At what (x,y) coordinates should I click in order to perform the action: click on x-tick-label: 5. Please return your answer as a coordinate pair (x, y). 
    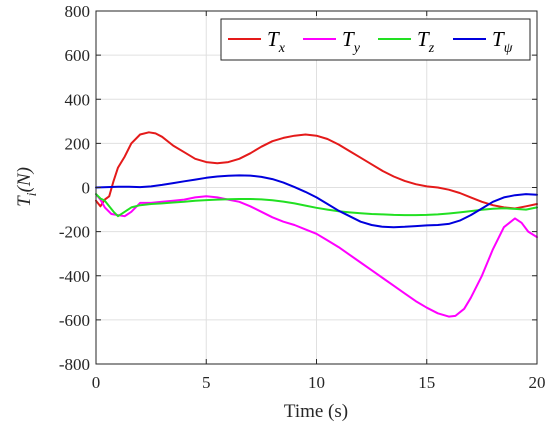
    Looking at the image, I should click on (206, 382).